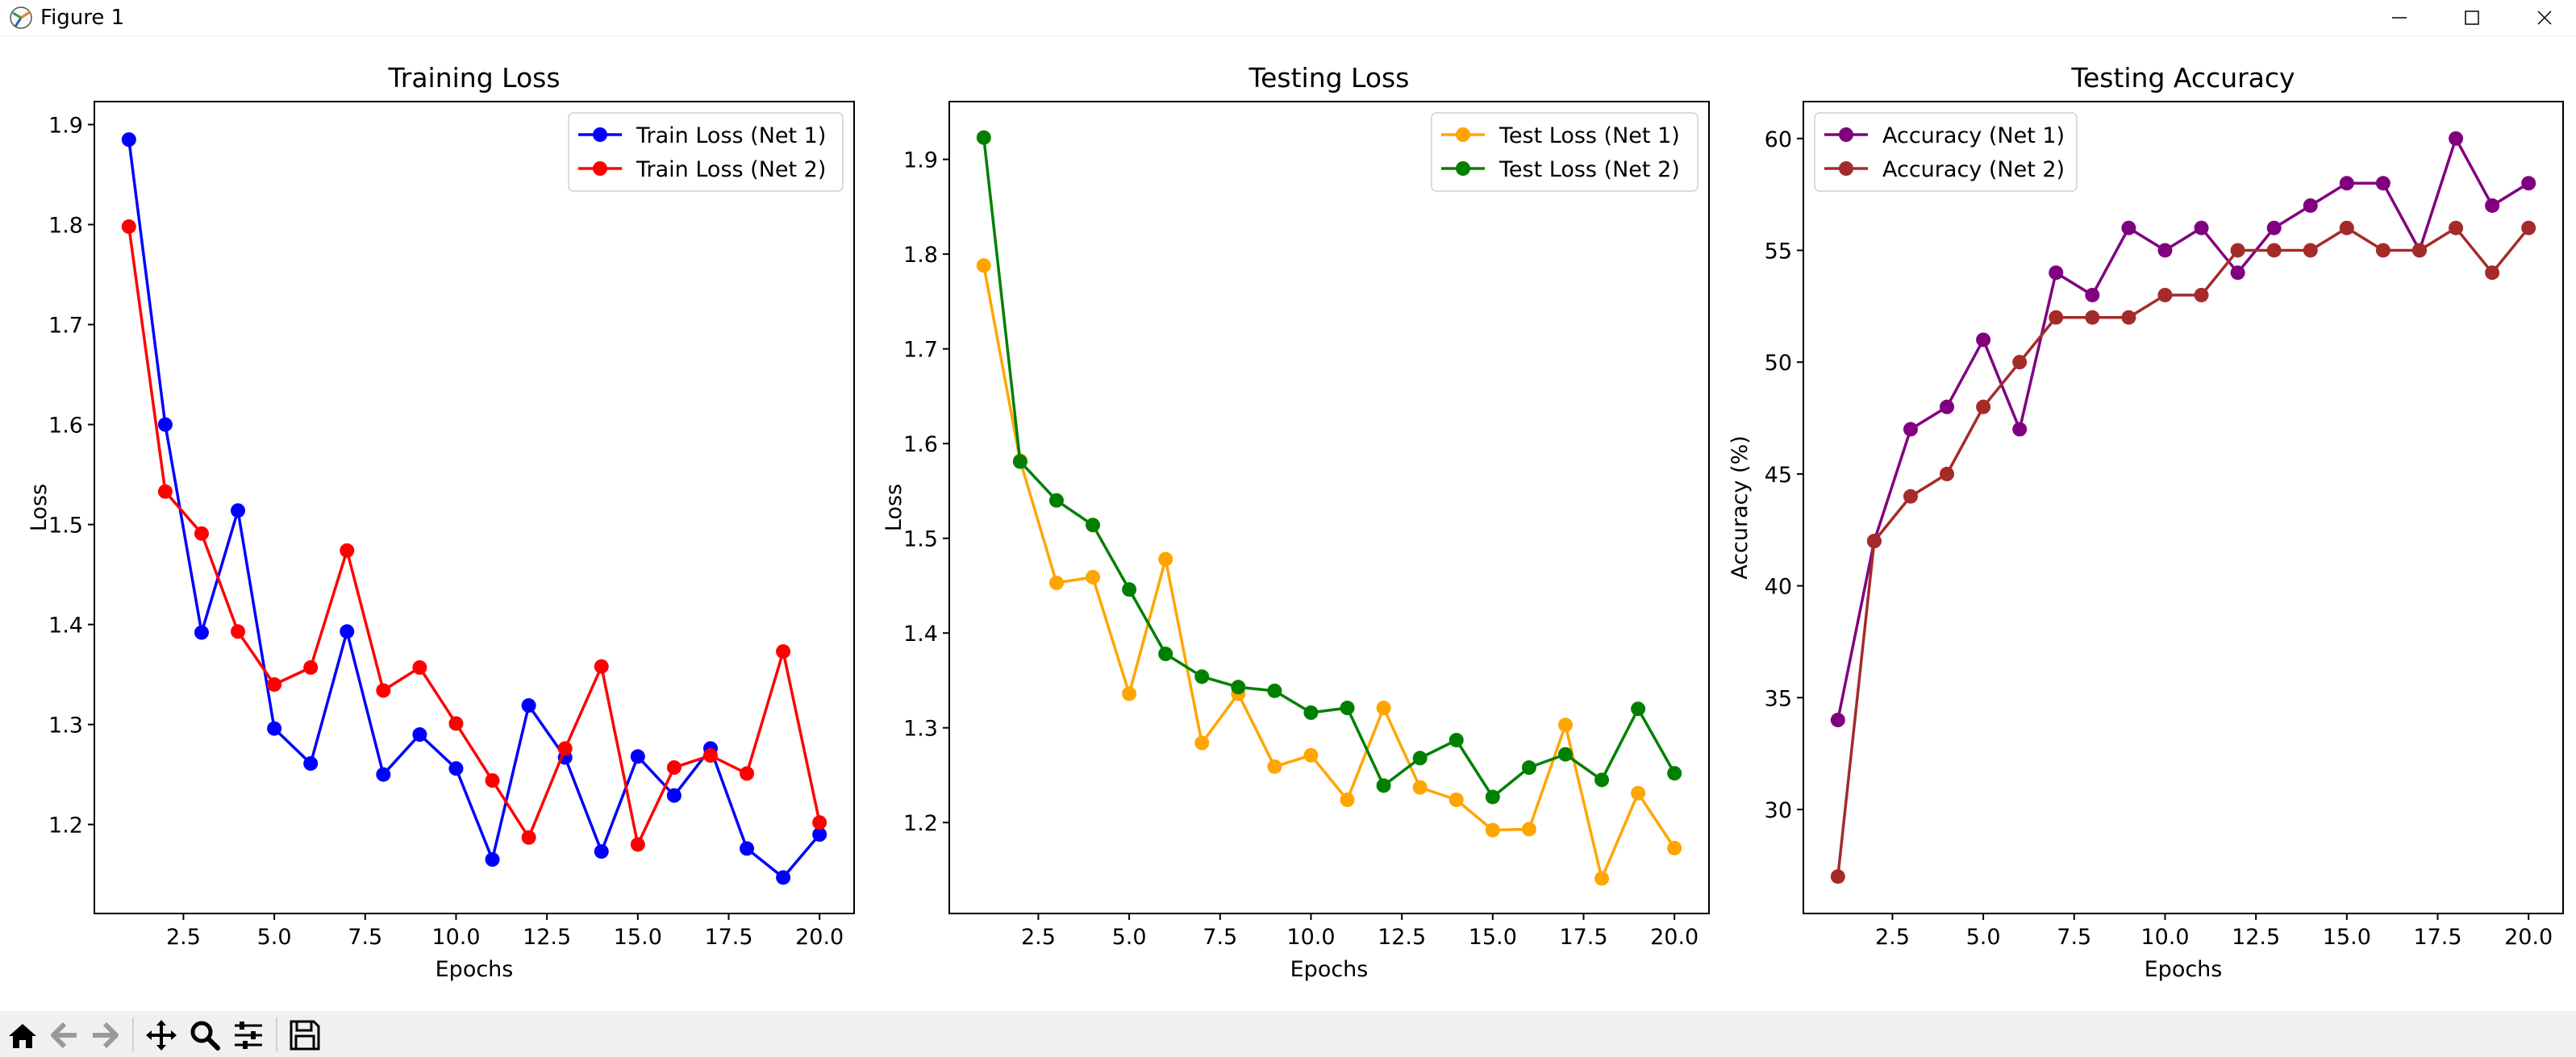 The width and height of the screenshot is (2576, 1057). I want to click on chart-title: Testing Accuracy, so click(2182, 78).